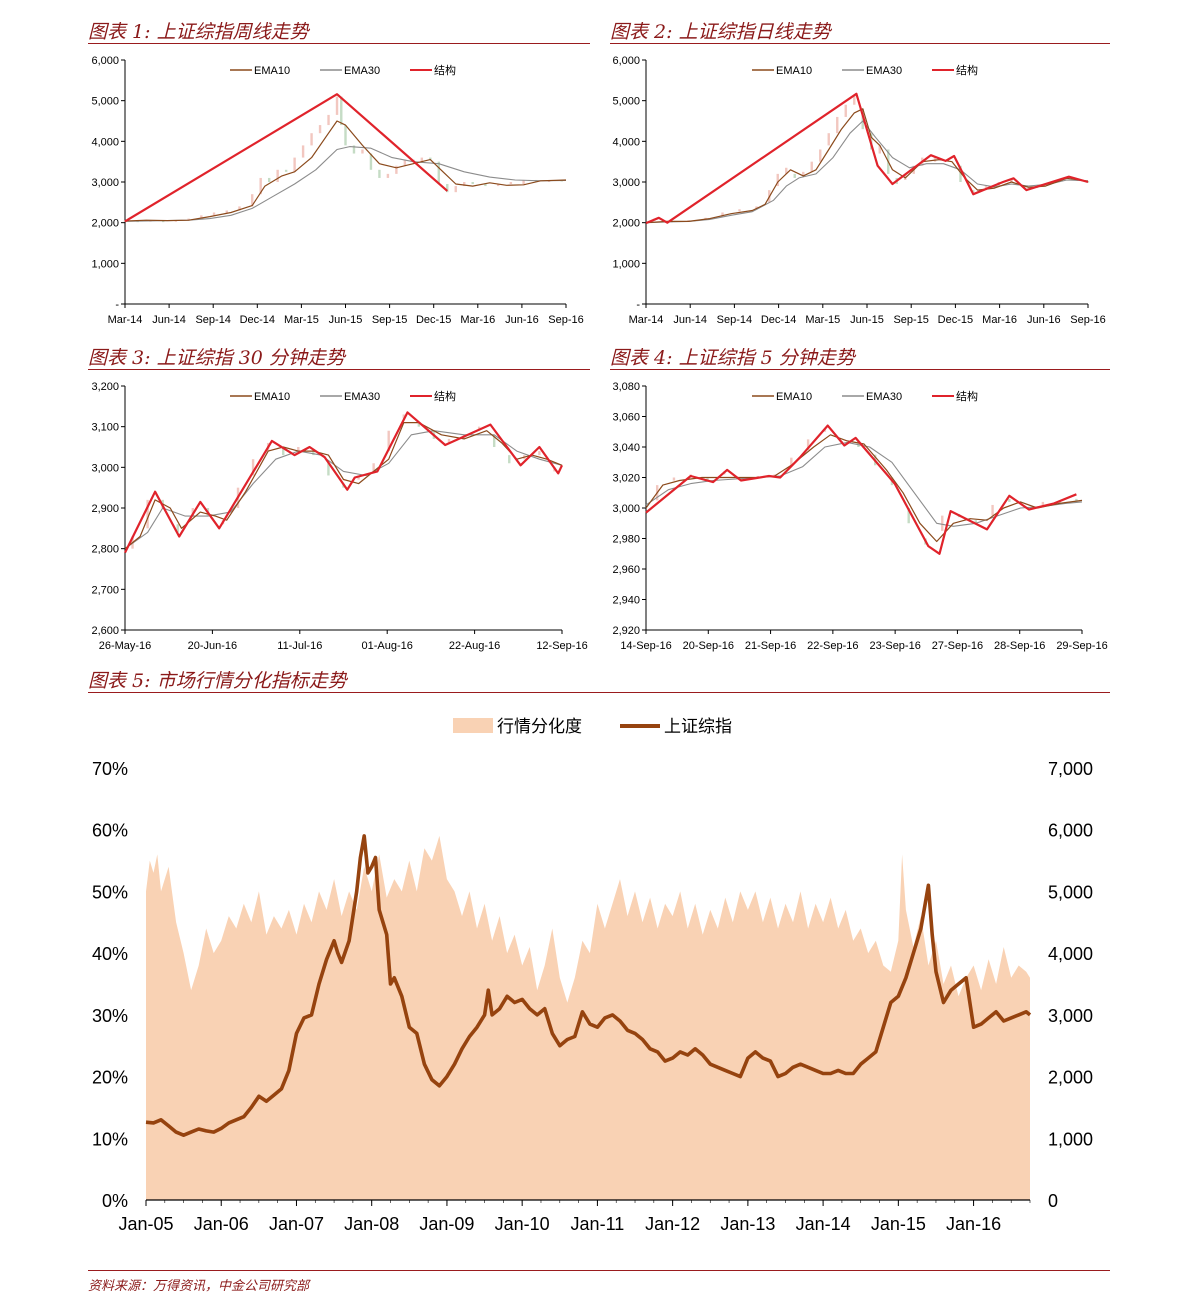 The image size is (1191, 1312). I want to click on c2-x-tick-label: Jun-15, so click(867, 320).